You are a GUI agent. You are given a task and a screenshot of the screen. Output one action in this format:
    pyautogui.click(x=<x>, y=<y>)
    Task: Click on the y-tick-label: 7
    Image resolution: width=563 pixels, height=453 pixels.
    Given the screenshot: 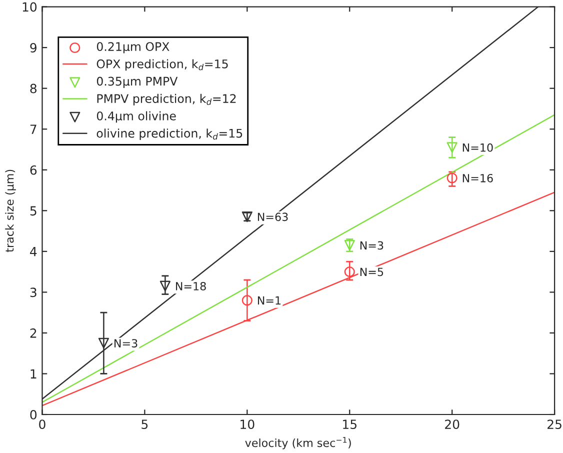 What is the action you would take?
    pyautogui.click(x=33, y=129)
    